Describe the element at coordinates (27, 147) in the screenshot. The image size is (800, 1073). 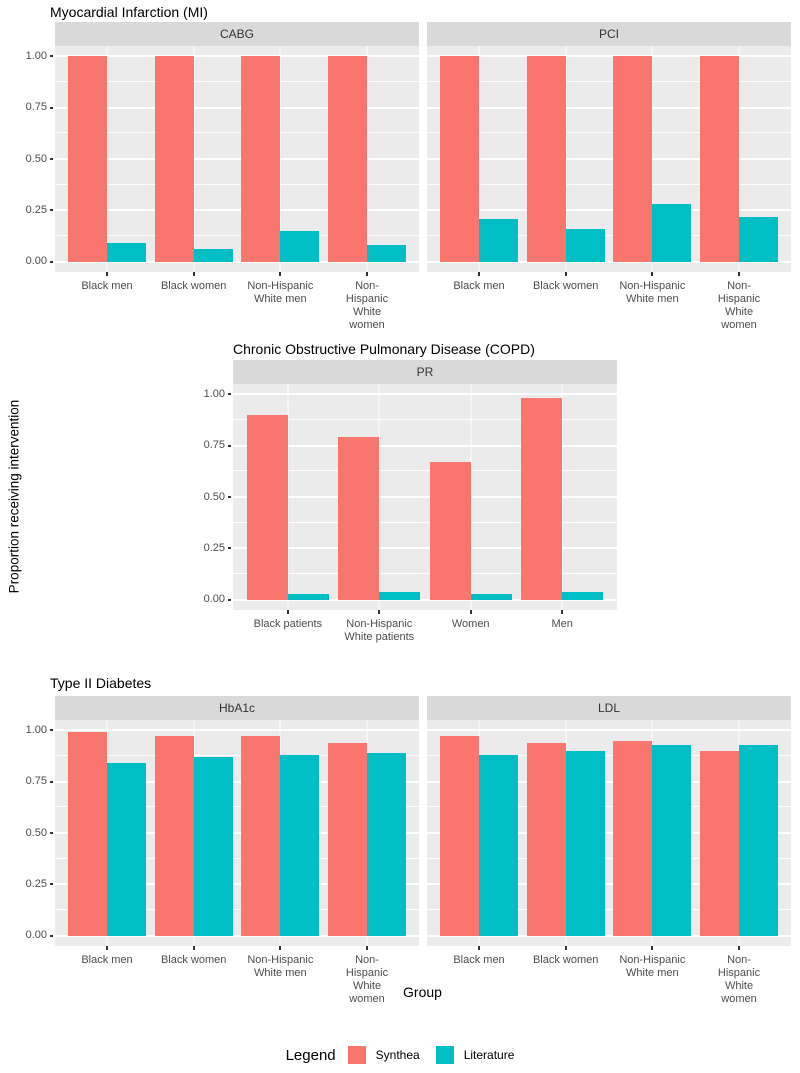
I see `y-axis: 1.00 0.75 0.50 0.25 0.00` at that location.